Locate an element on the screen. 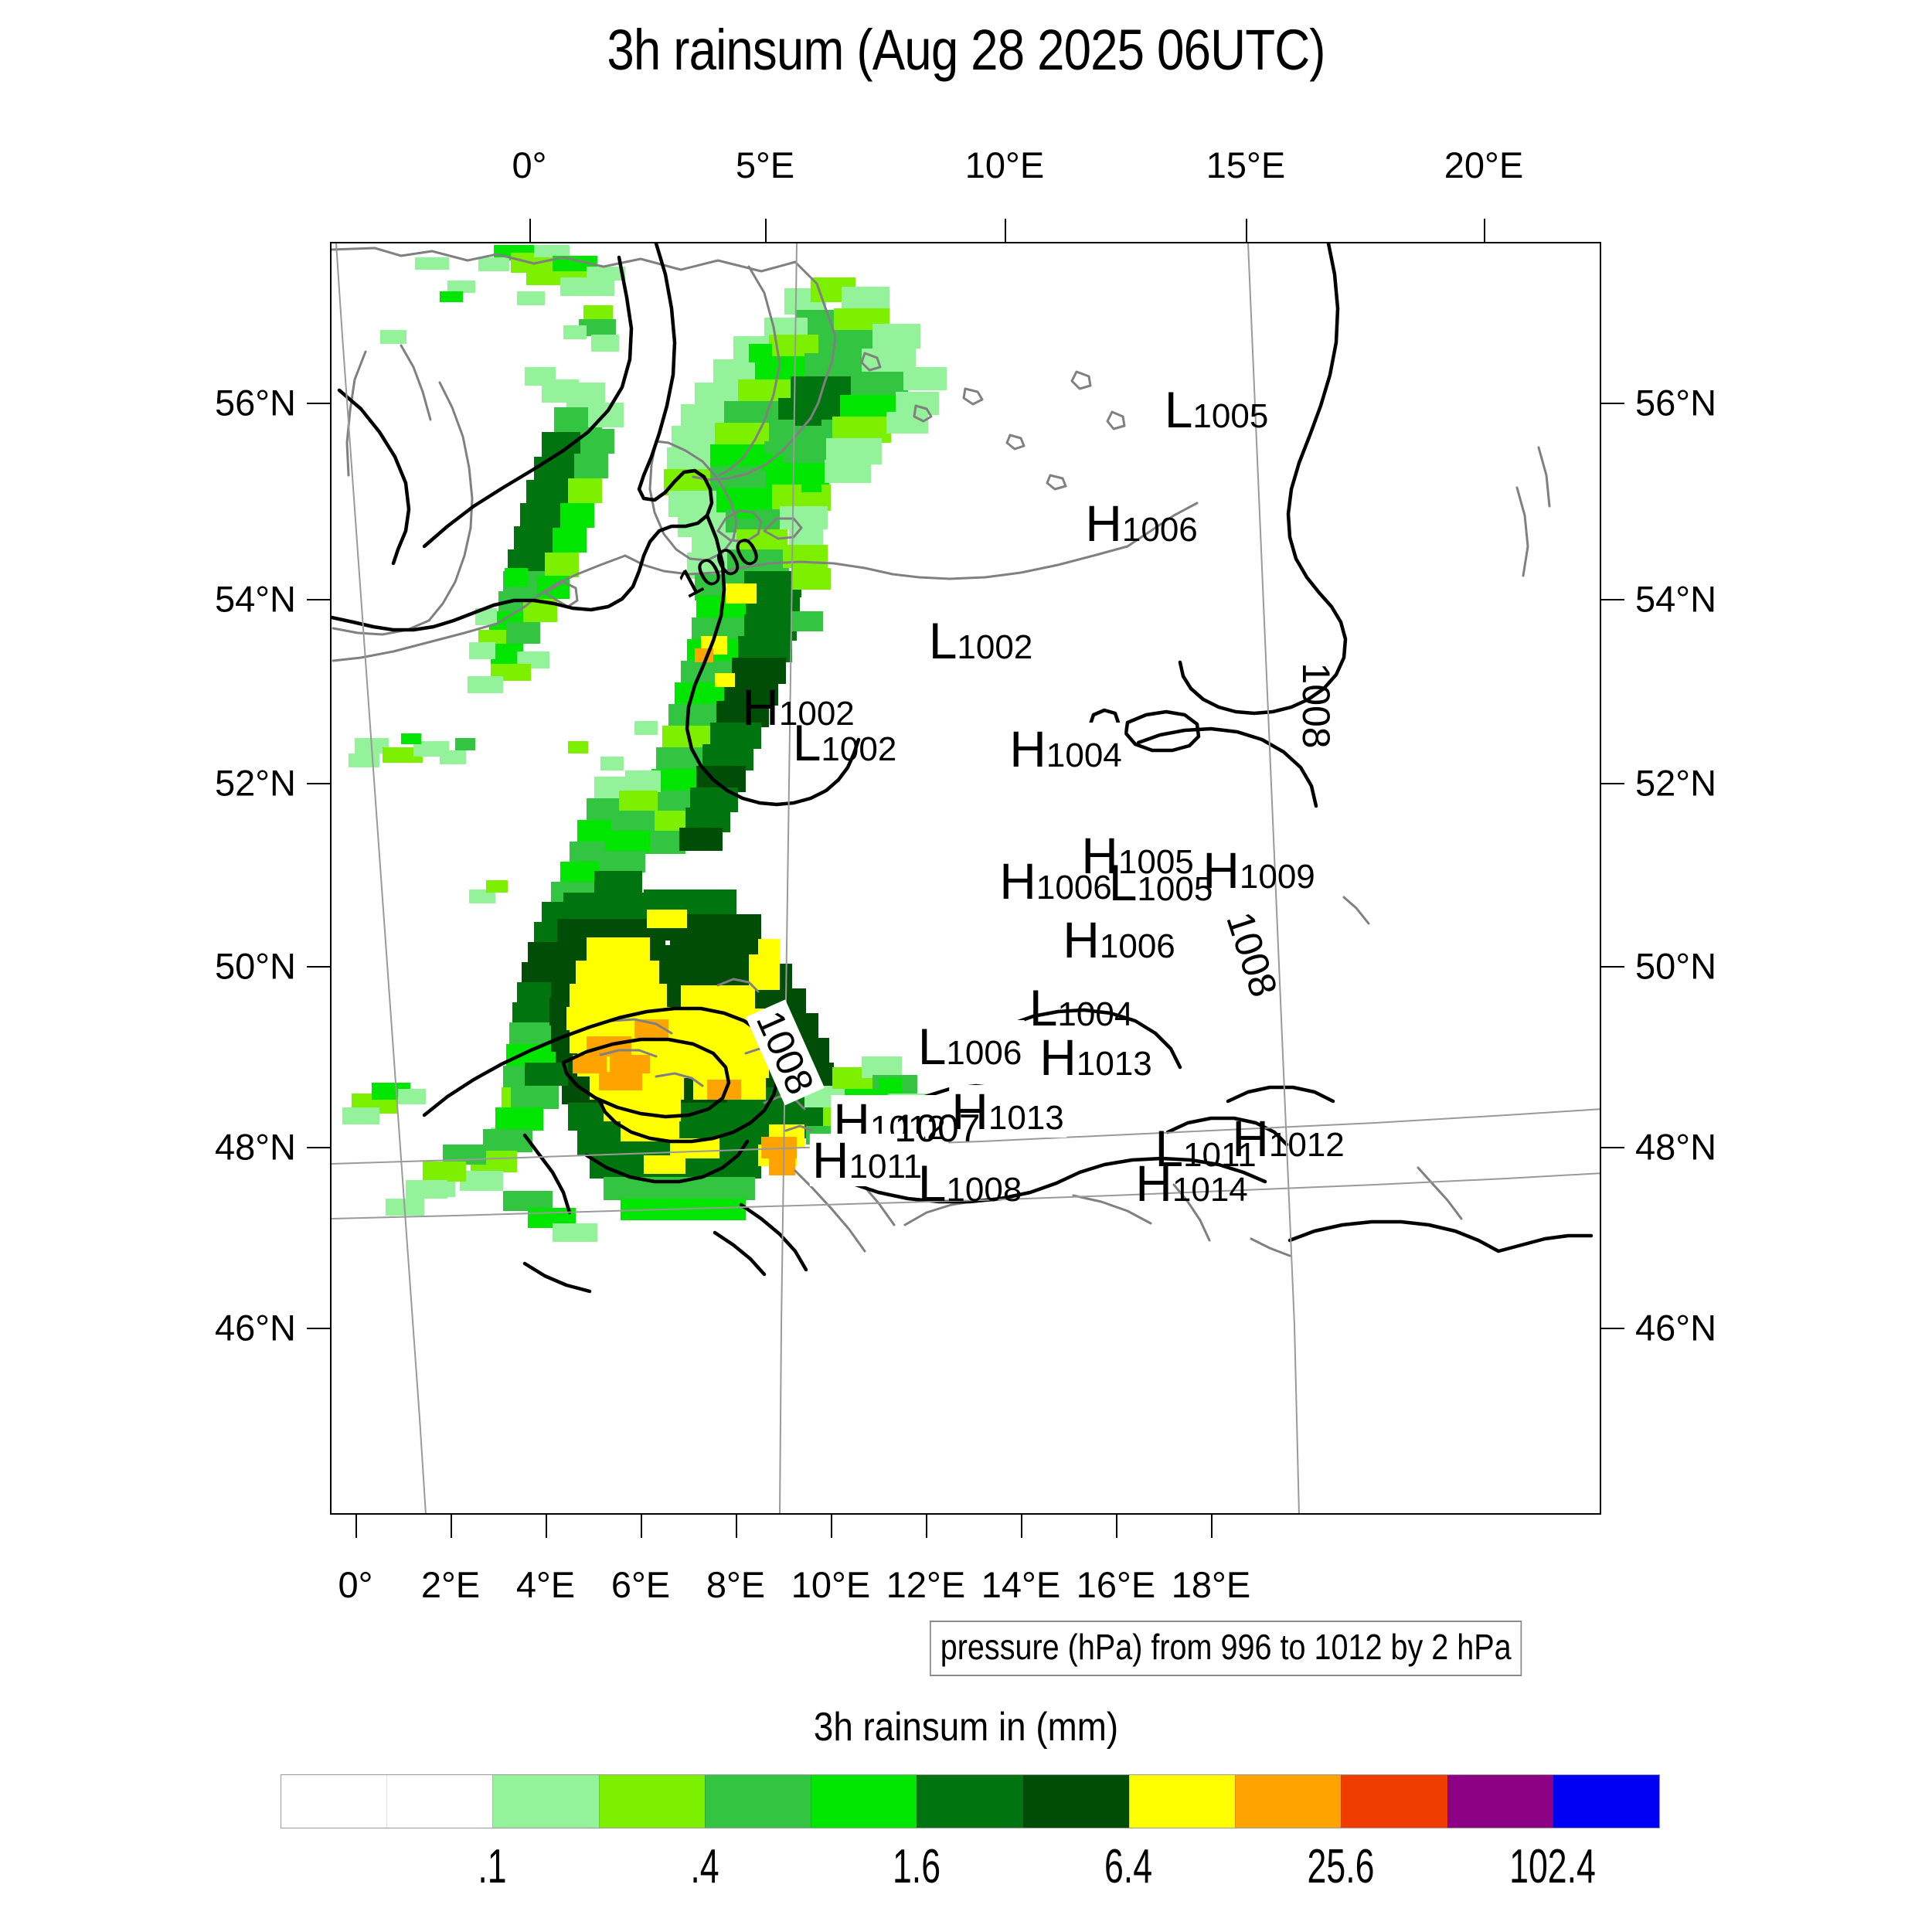 The width and height of the screenshot is (1932, 1932). left-axis-label-3: 50°N is located at coordinates (255, 966).